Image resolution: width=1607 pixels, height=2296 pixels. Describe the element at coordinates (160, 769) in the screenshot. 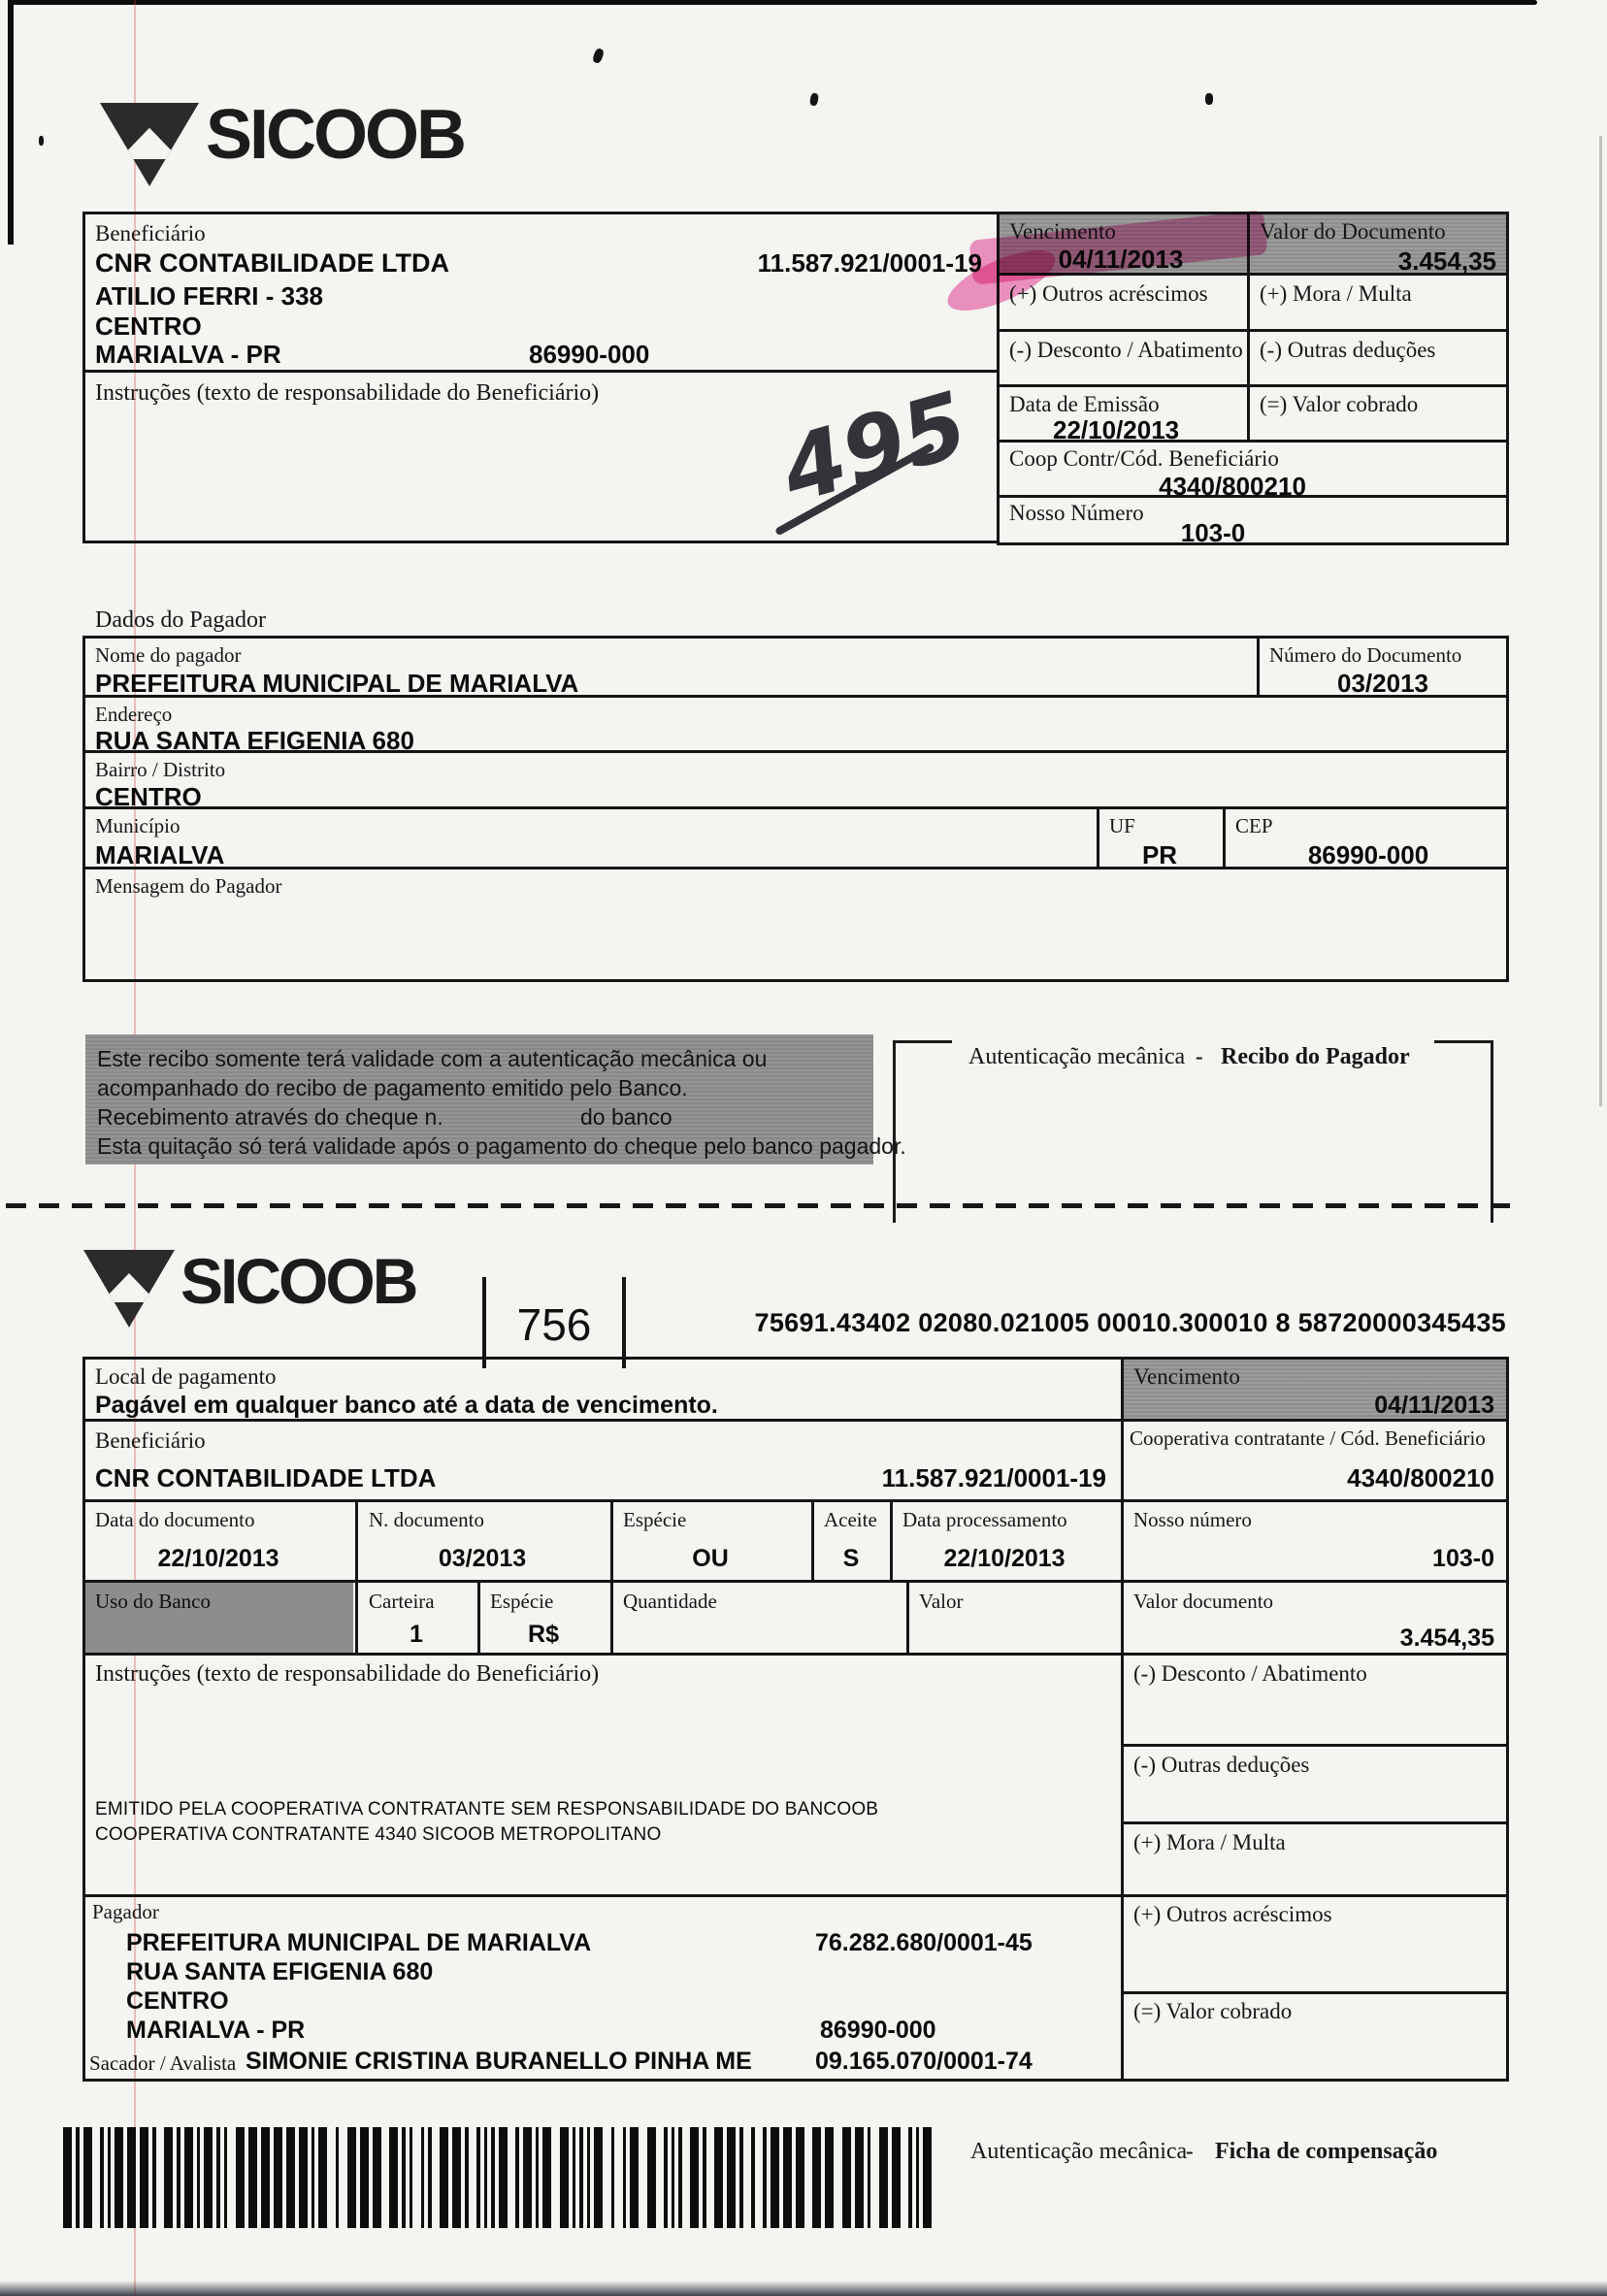

I see `bairro-label: Bairro / Distrito` at that location.